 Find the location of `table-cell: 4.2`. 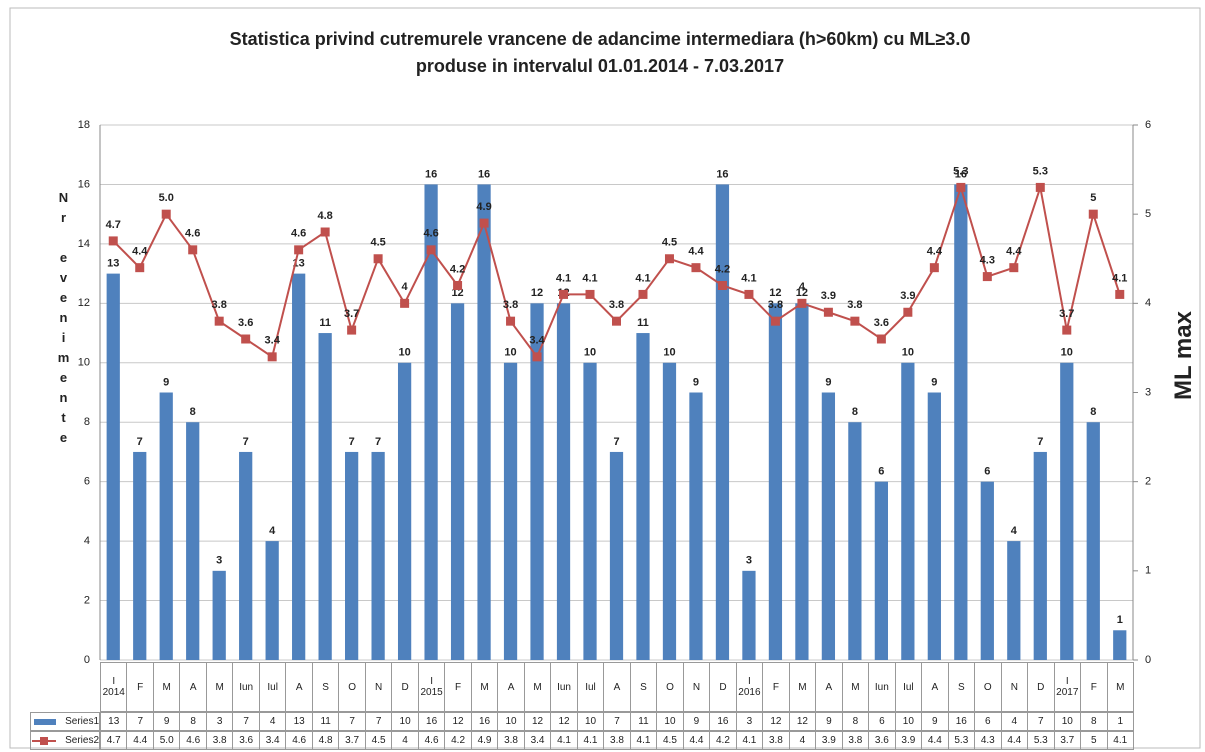

table-cell: 4.2 is located at coordinates (458, 740).